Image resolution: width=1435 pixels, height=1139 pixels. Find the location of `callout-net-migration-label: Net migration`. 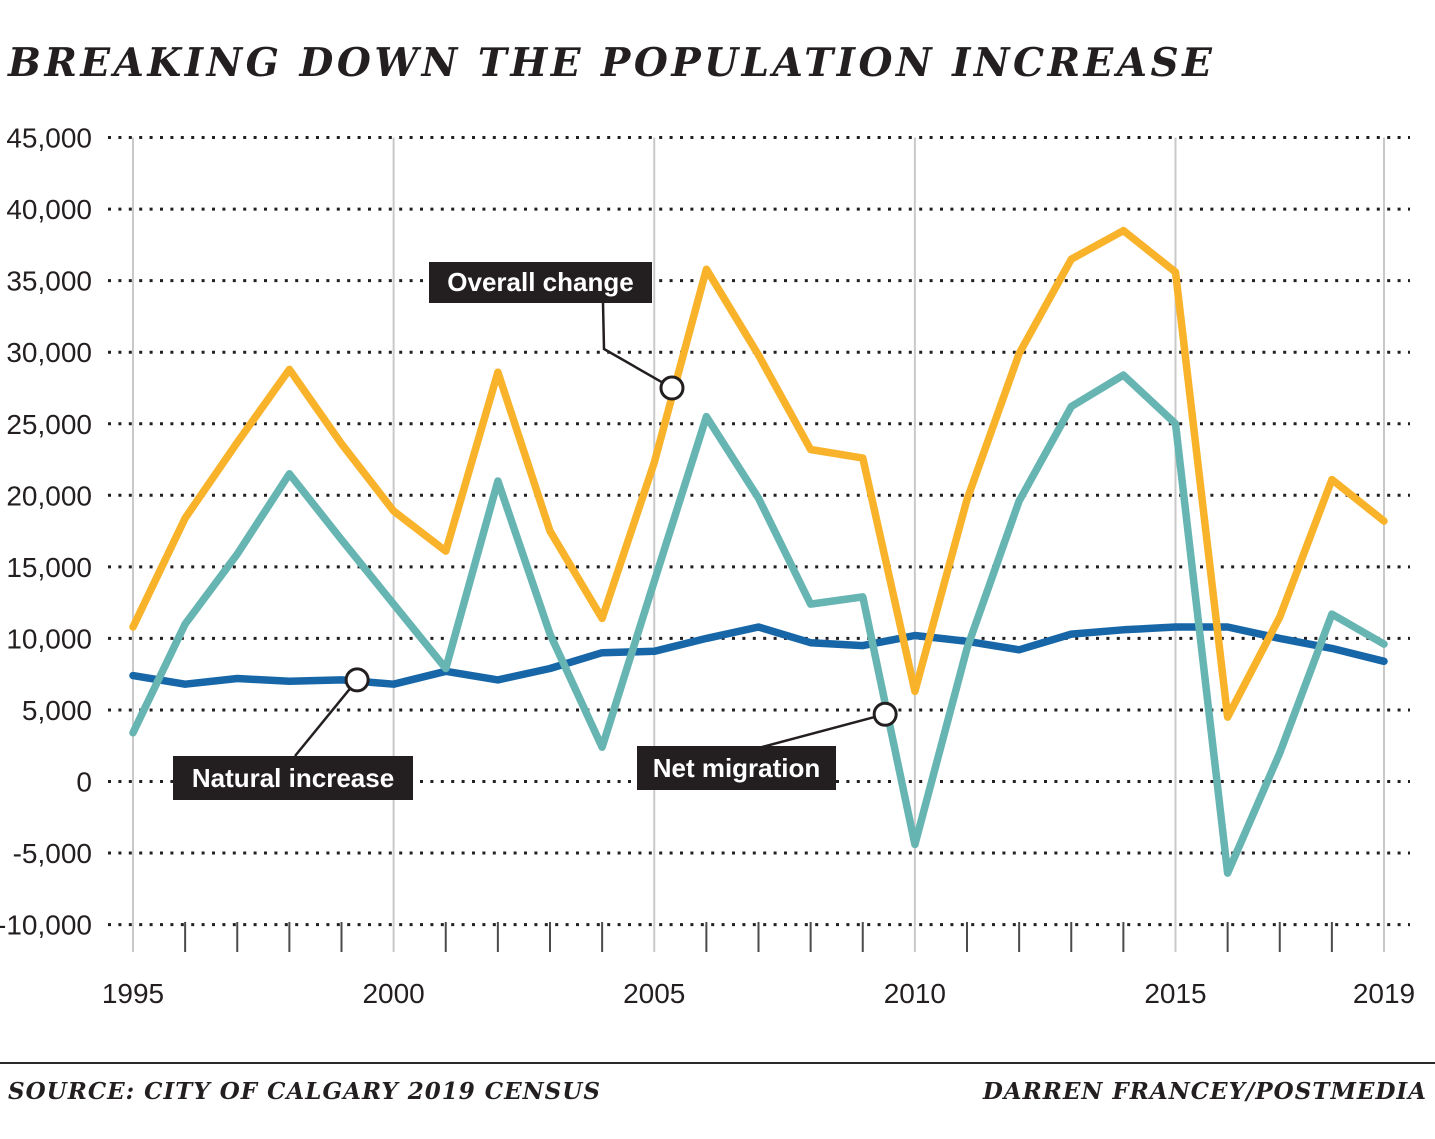

callout-net-migration-label: Net migration is located at coordinates (736, 767).